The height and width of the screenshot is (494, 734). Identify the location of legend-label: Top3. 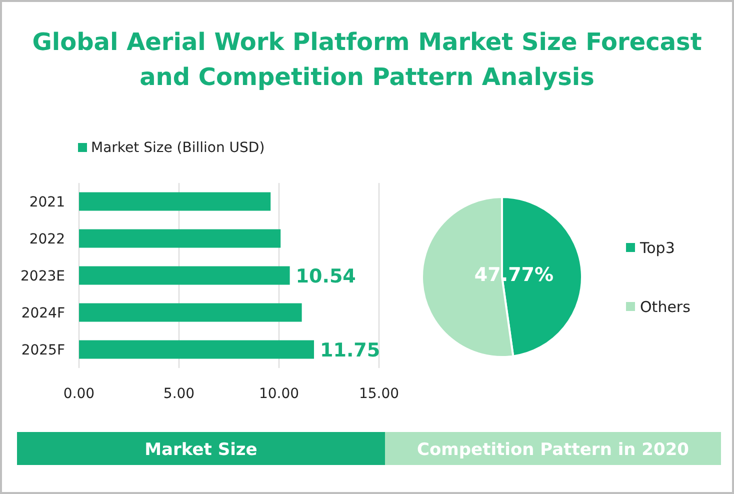
(657, 248).